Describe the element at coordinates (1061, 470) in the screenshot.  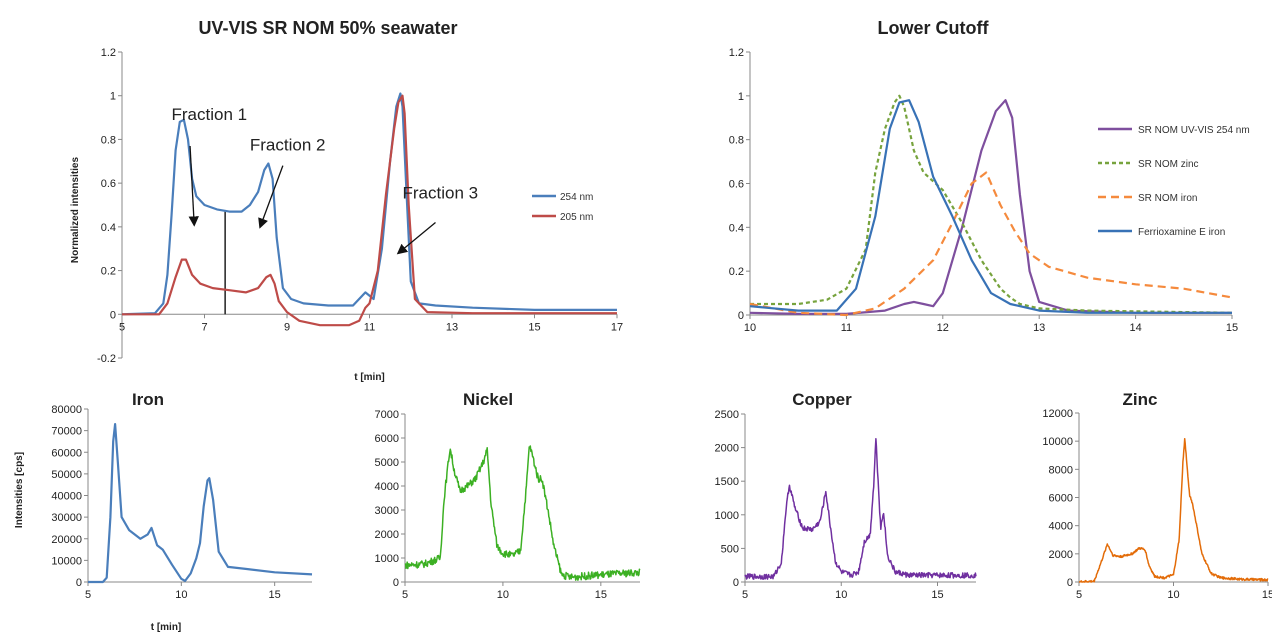
I see `y-tick-label: 8000` at that location.